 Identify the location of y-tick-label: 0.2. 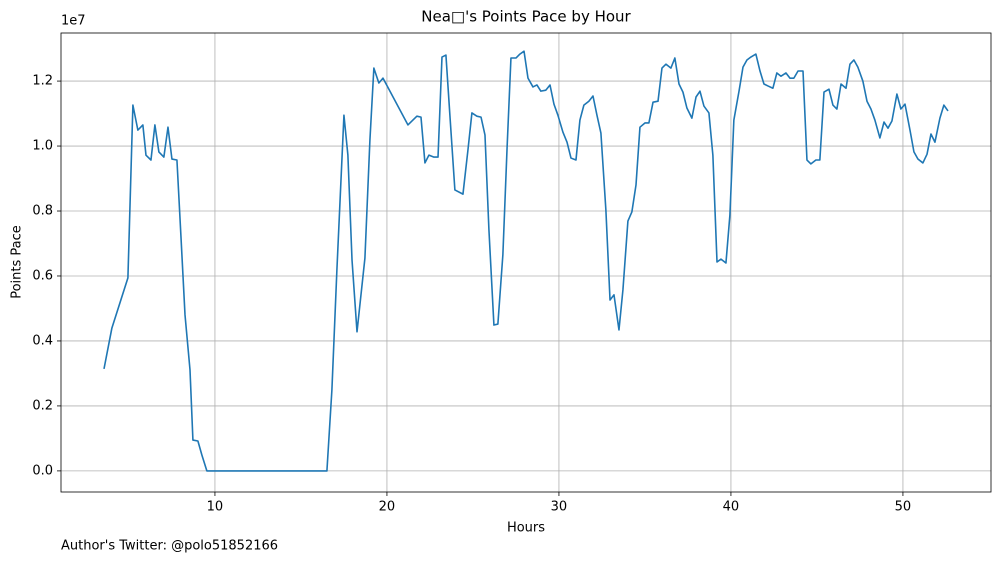
(42, 405).